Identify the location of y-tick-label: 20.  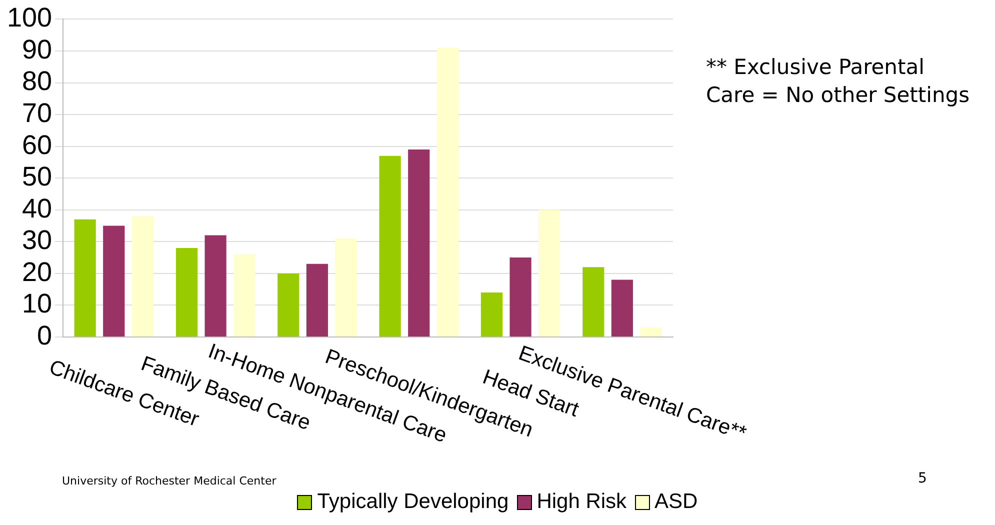
(37, 271).